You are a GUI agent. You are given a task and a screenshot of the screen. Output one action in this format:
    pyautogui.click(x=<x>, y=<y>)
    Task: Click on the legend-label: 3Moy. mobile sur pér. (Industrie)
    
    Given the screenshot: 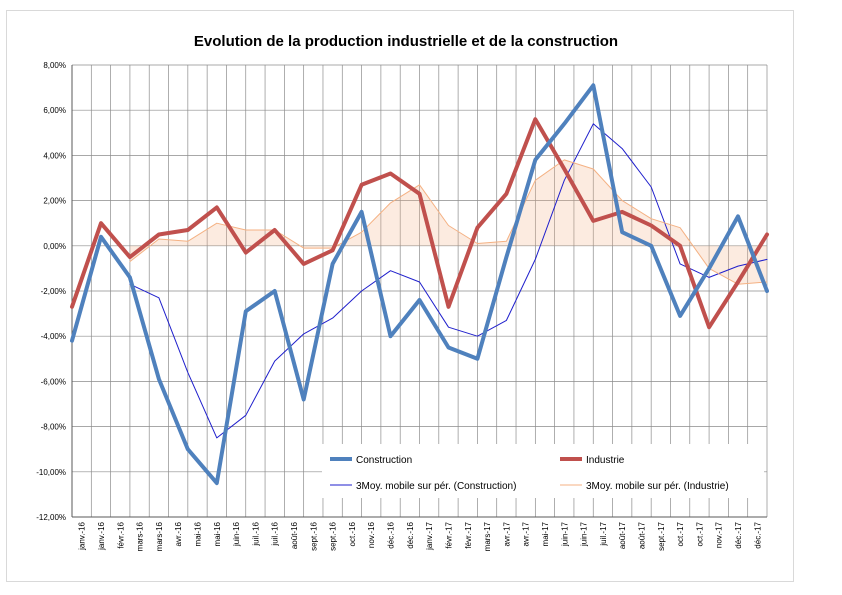 What is the action you would take?
    pyautogui.click(x=657, y=486)
    